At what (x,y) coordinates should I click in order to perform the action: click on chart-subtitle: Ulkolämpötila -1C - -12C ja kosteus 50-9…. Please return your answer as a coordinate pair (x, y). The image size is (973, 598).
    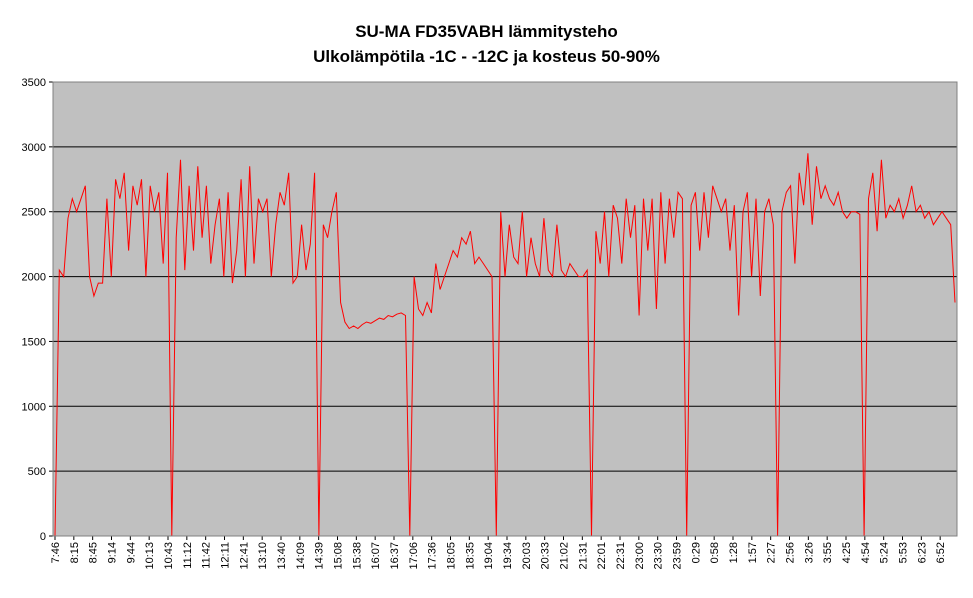
    Looking at the image, I should click on (486, 56).